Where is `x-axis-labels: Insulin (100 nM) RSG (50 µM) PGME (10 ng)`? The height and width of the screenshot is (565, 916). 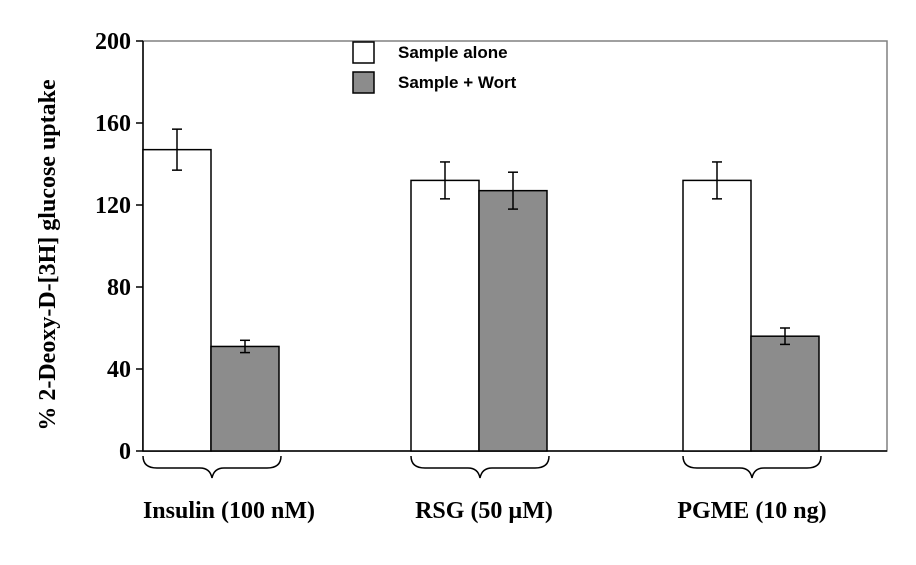
x-axis-labels: Insulin (100 nM) RSG (50 µM) PGME (10 ng) is located at coordinates (485, 511).